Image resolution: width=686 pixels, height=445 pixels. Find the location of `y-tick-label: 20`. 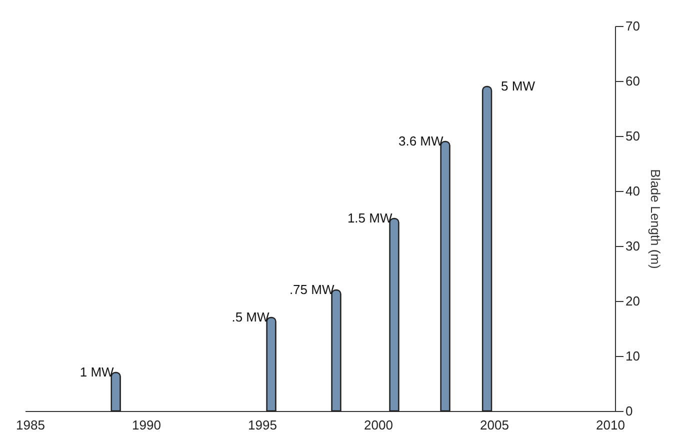

y-tick-label: 20 is located at coordinates (633, 301).